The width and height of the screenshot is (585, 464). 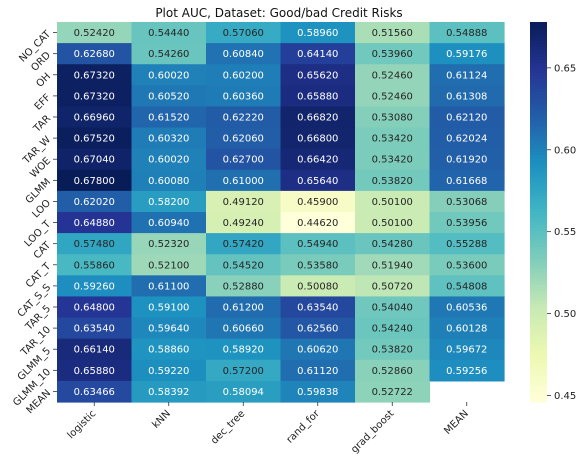 I want to click on cell-value-label: 0.67520, so click(x=94, y=139).